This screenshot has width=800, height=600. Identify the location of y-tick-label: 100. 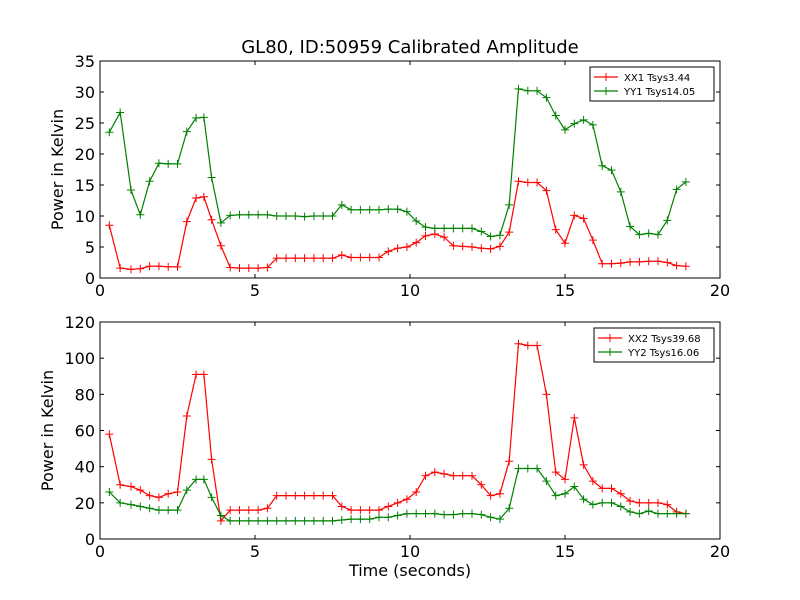
(79, 358).